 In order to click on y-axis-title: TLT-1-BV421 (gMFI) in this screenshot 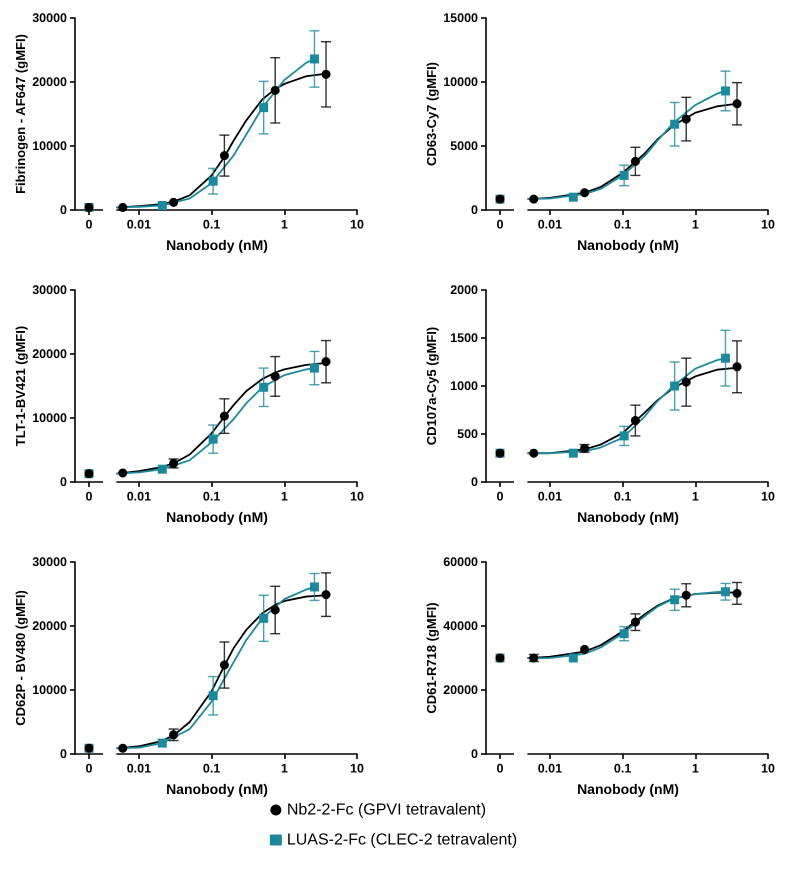, I will do `click(20, 386)`.